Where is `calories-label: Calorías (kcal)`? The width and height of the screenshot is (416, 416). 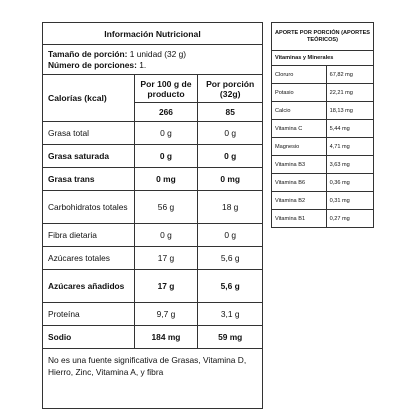
calories-label: Calorías (kcal) is located at coordinates (88, 98).